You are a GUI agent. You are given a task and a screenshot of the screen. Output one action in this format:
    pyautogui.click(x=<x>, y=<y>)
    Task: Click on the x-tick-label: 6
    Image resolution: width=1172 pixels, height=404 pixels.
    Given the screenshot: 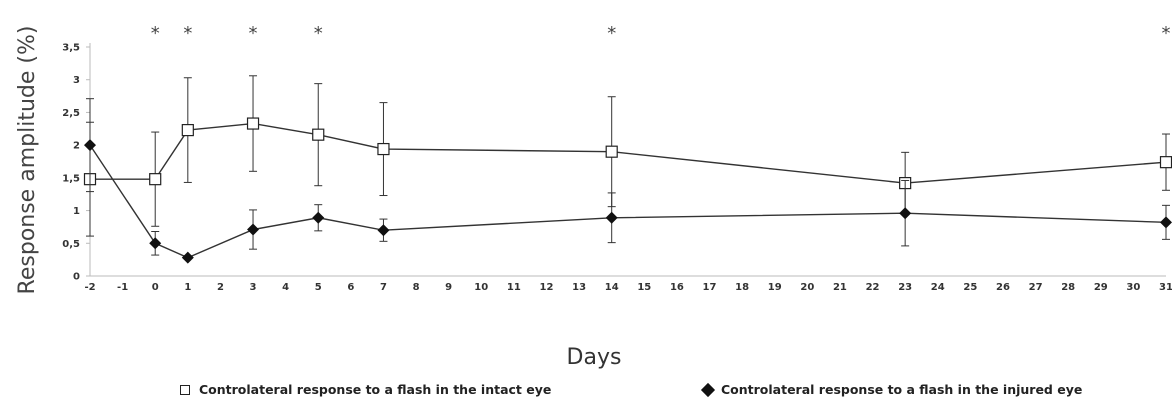 What is the action you would take?
    pyautogui.click(x=350, y=287)
    